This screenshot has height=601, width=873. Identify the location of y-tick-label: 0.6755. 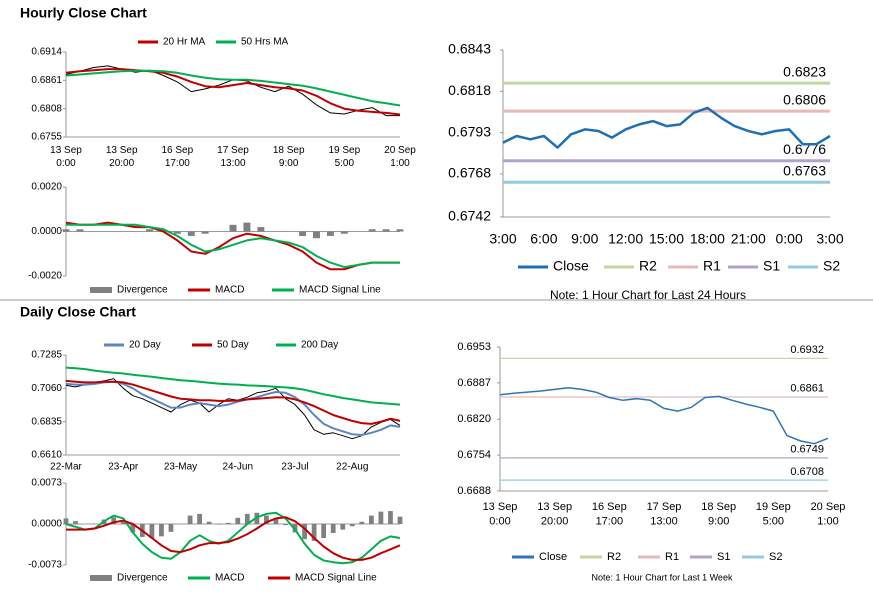
(46, 137).